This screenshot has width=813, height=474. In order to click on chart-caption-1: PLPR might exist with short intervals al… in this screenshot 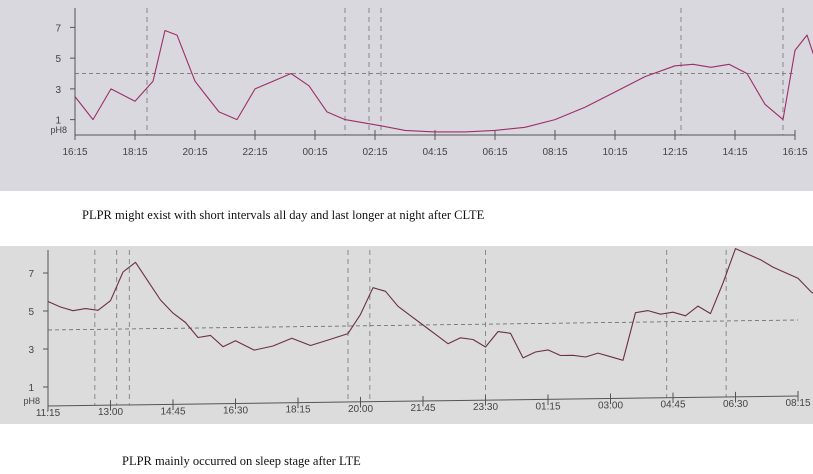, I will do `click(283, 215)`.